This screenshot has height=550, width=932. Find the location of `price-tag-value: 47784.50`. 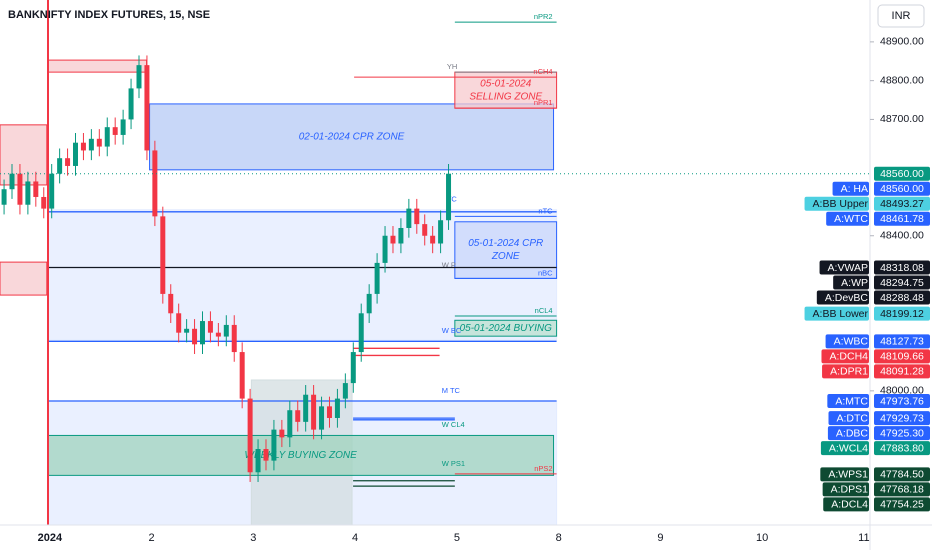

price-tag-value: 47784.50 is located at coordinates (902, 475).